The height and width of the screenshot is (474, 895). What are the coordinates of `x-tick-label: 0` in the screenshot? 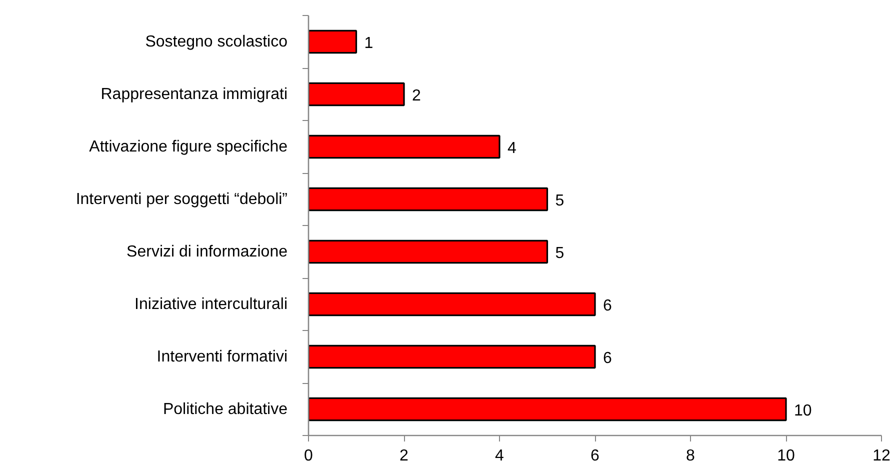 It's located at (309, 456).